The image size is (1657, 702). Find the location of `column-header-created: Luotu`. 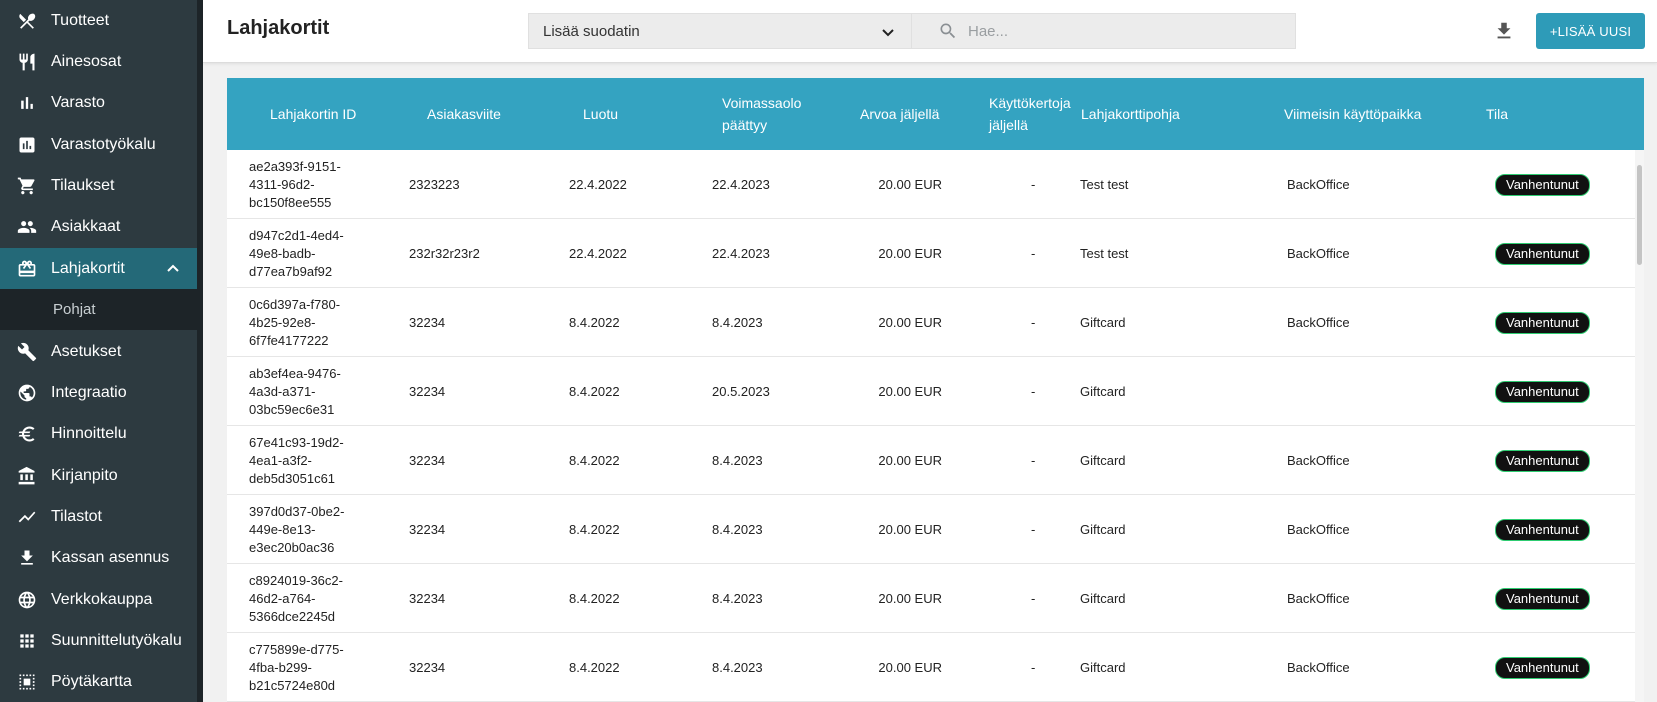

column-header-created: Luotu is located at coordinates (601, 114).